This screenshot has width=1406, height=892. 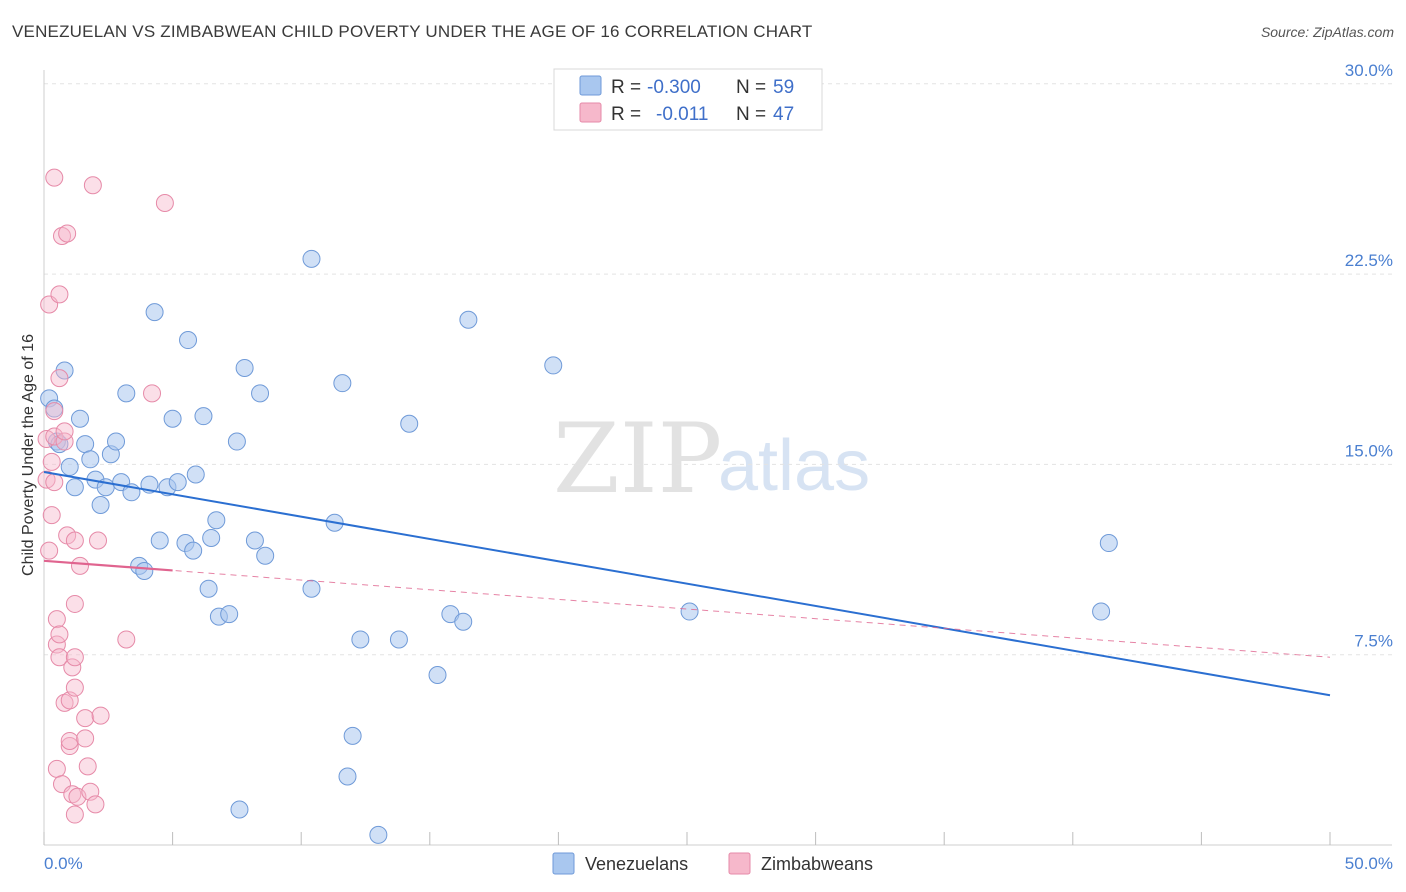 What do you see at coordinates (712, 863) in the screenshot?
I see `series-legend: Venezuelans Zimbabweans` at bounding box center [712, 863].